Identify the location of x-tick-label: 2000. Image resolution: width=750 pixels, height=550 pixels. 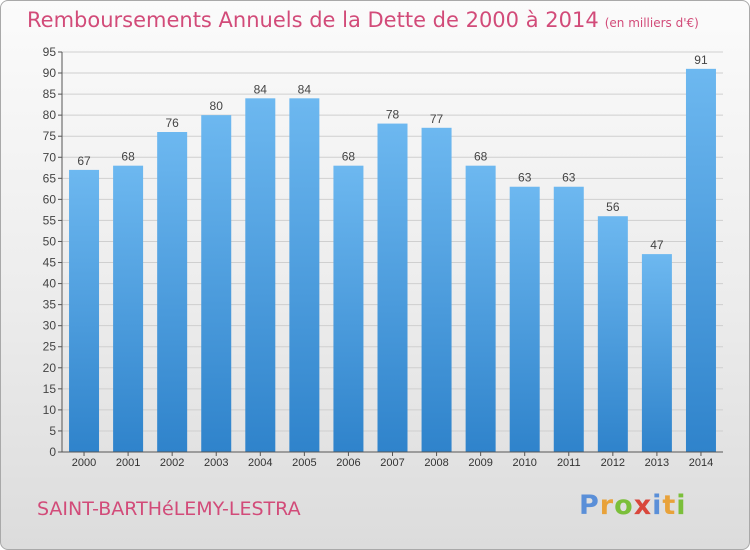
(84, 463).